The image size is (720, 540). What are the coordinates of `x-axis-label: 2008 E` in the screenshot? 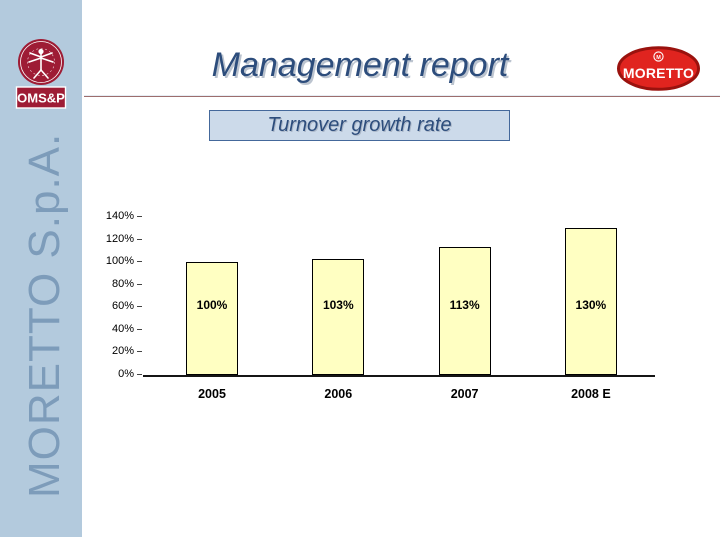 It's located at (591, 394).